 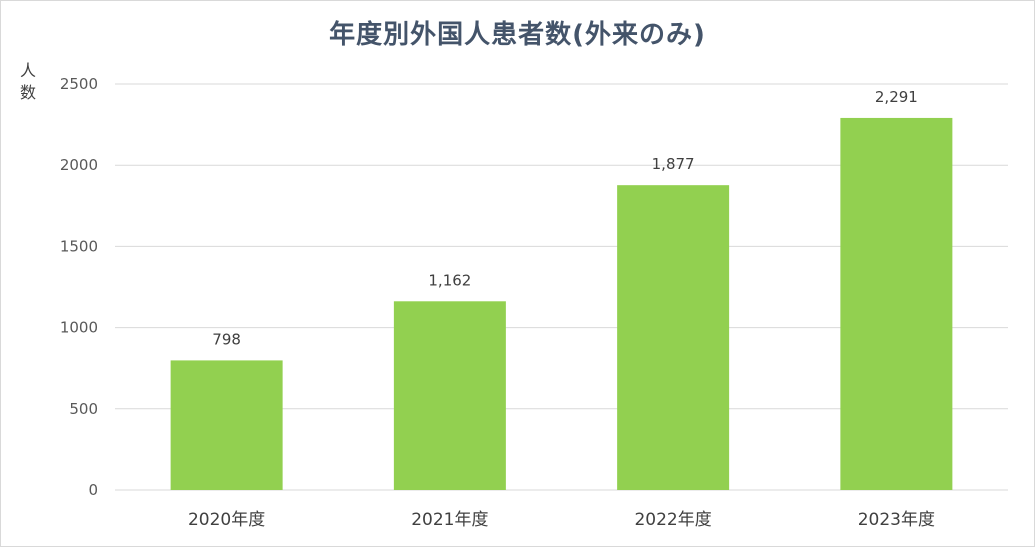 I want to click on y-tick-label: 500, so click(x=83, y=409).